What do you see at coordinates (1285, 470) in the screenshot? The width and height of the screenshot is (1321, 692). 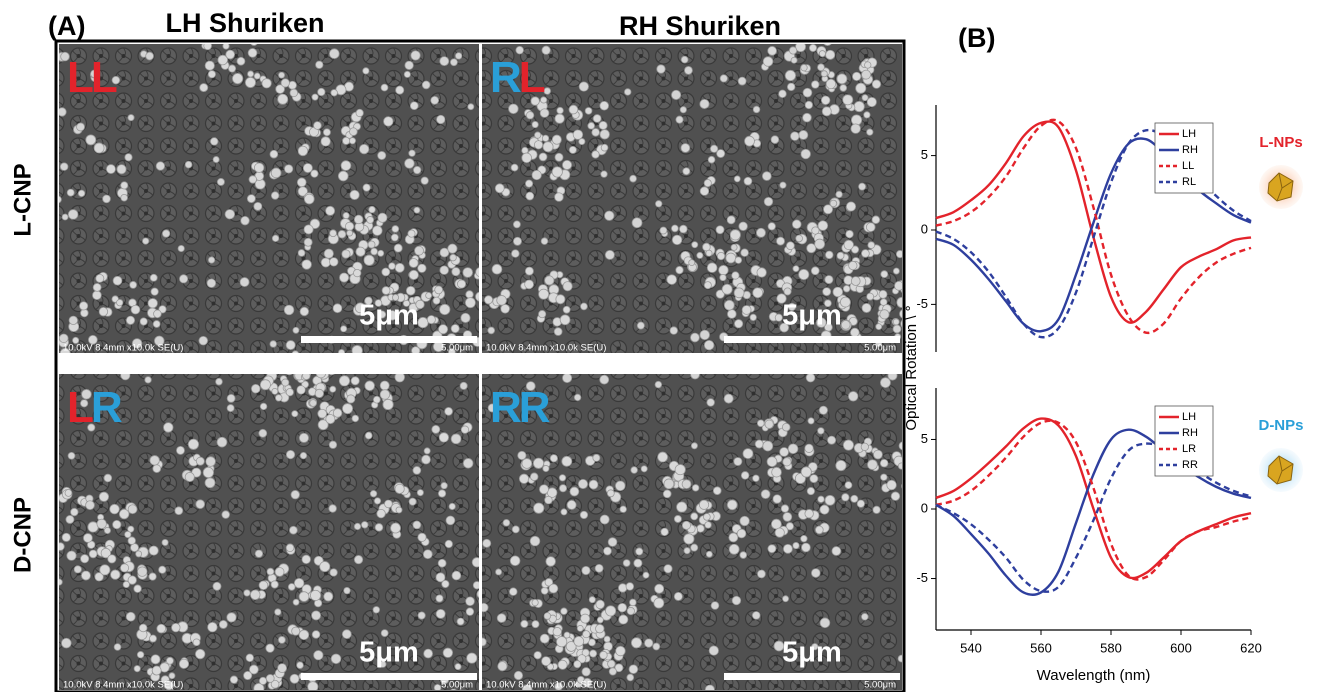 I see `particle-facet` at bounding box center [1285, 470].